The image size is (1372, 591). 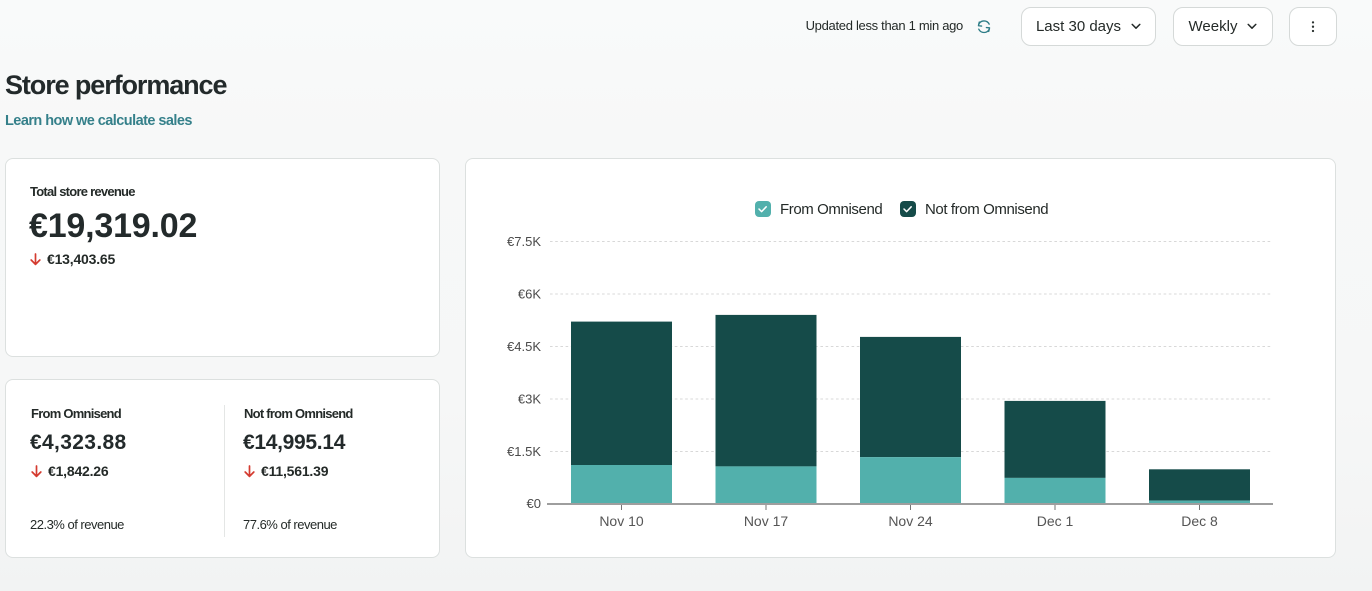 I want to click on svg-text: €1.5K, so click(x=524, y=451).